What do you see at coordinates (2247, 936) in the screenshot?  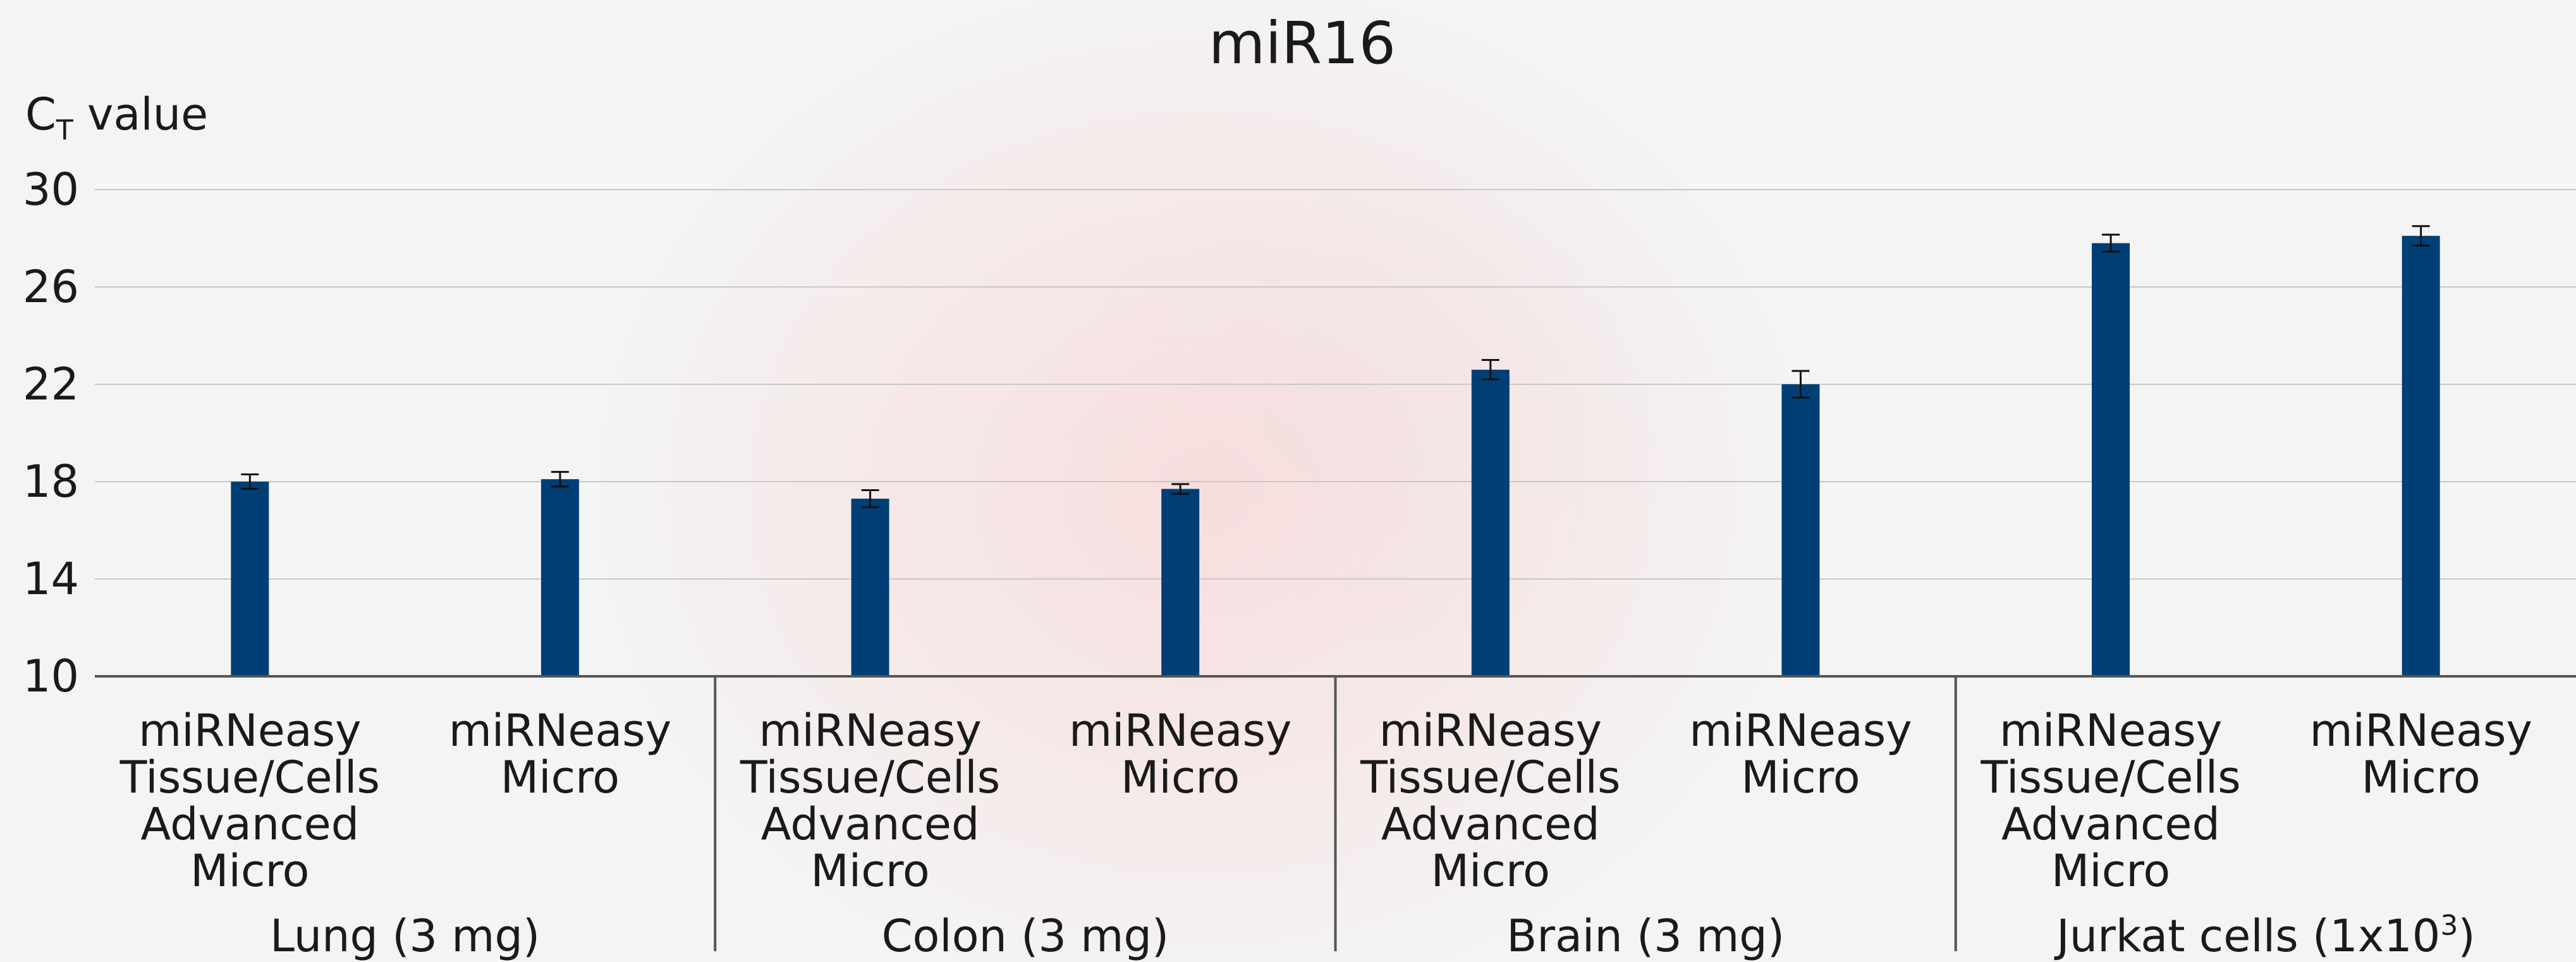 I see `group-label-main: Jurkat cells (1x10` at bounding box center [2247, 936].